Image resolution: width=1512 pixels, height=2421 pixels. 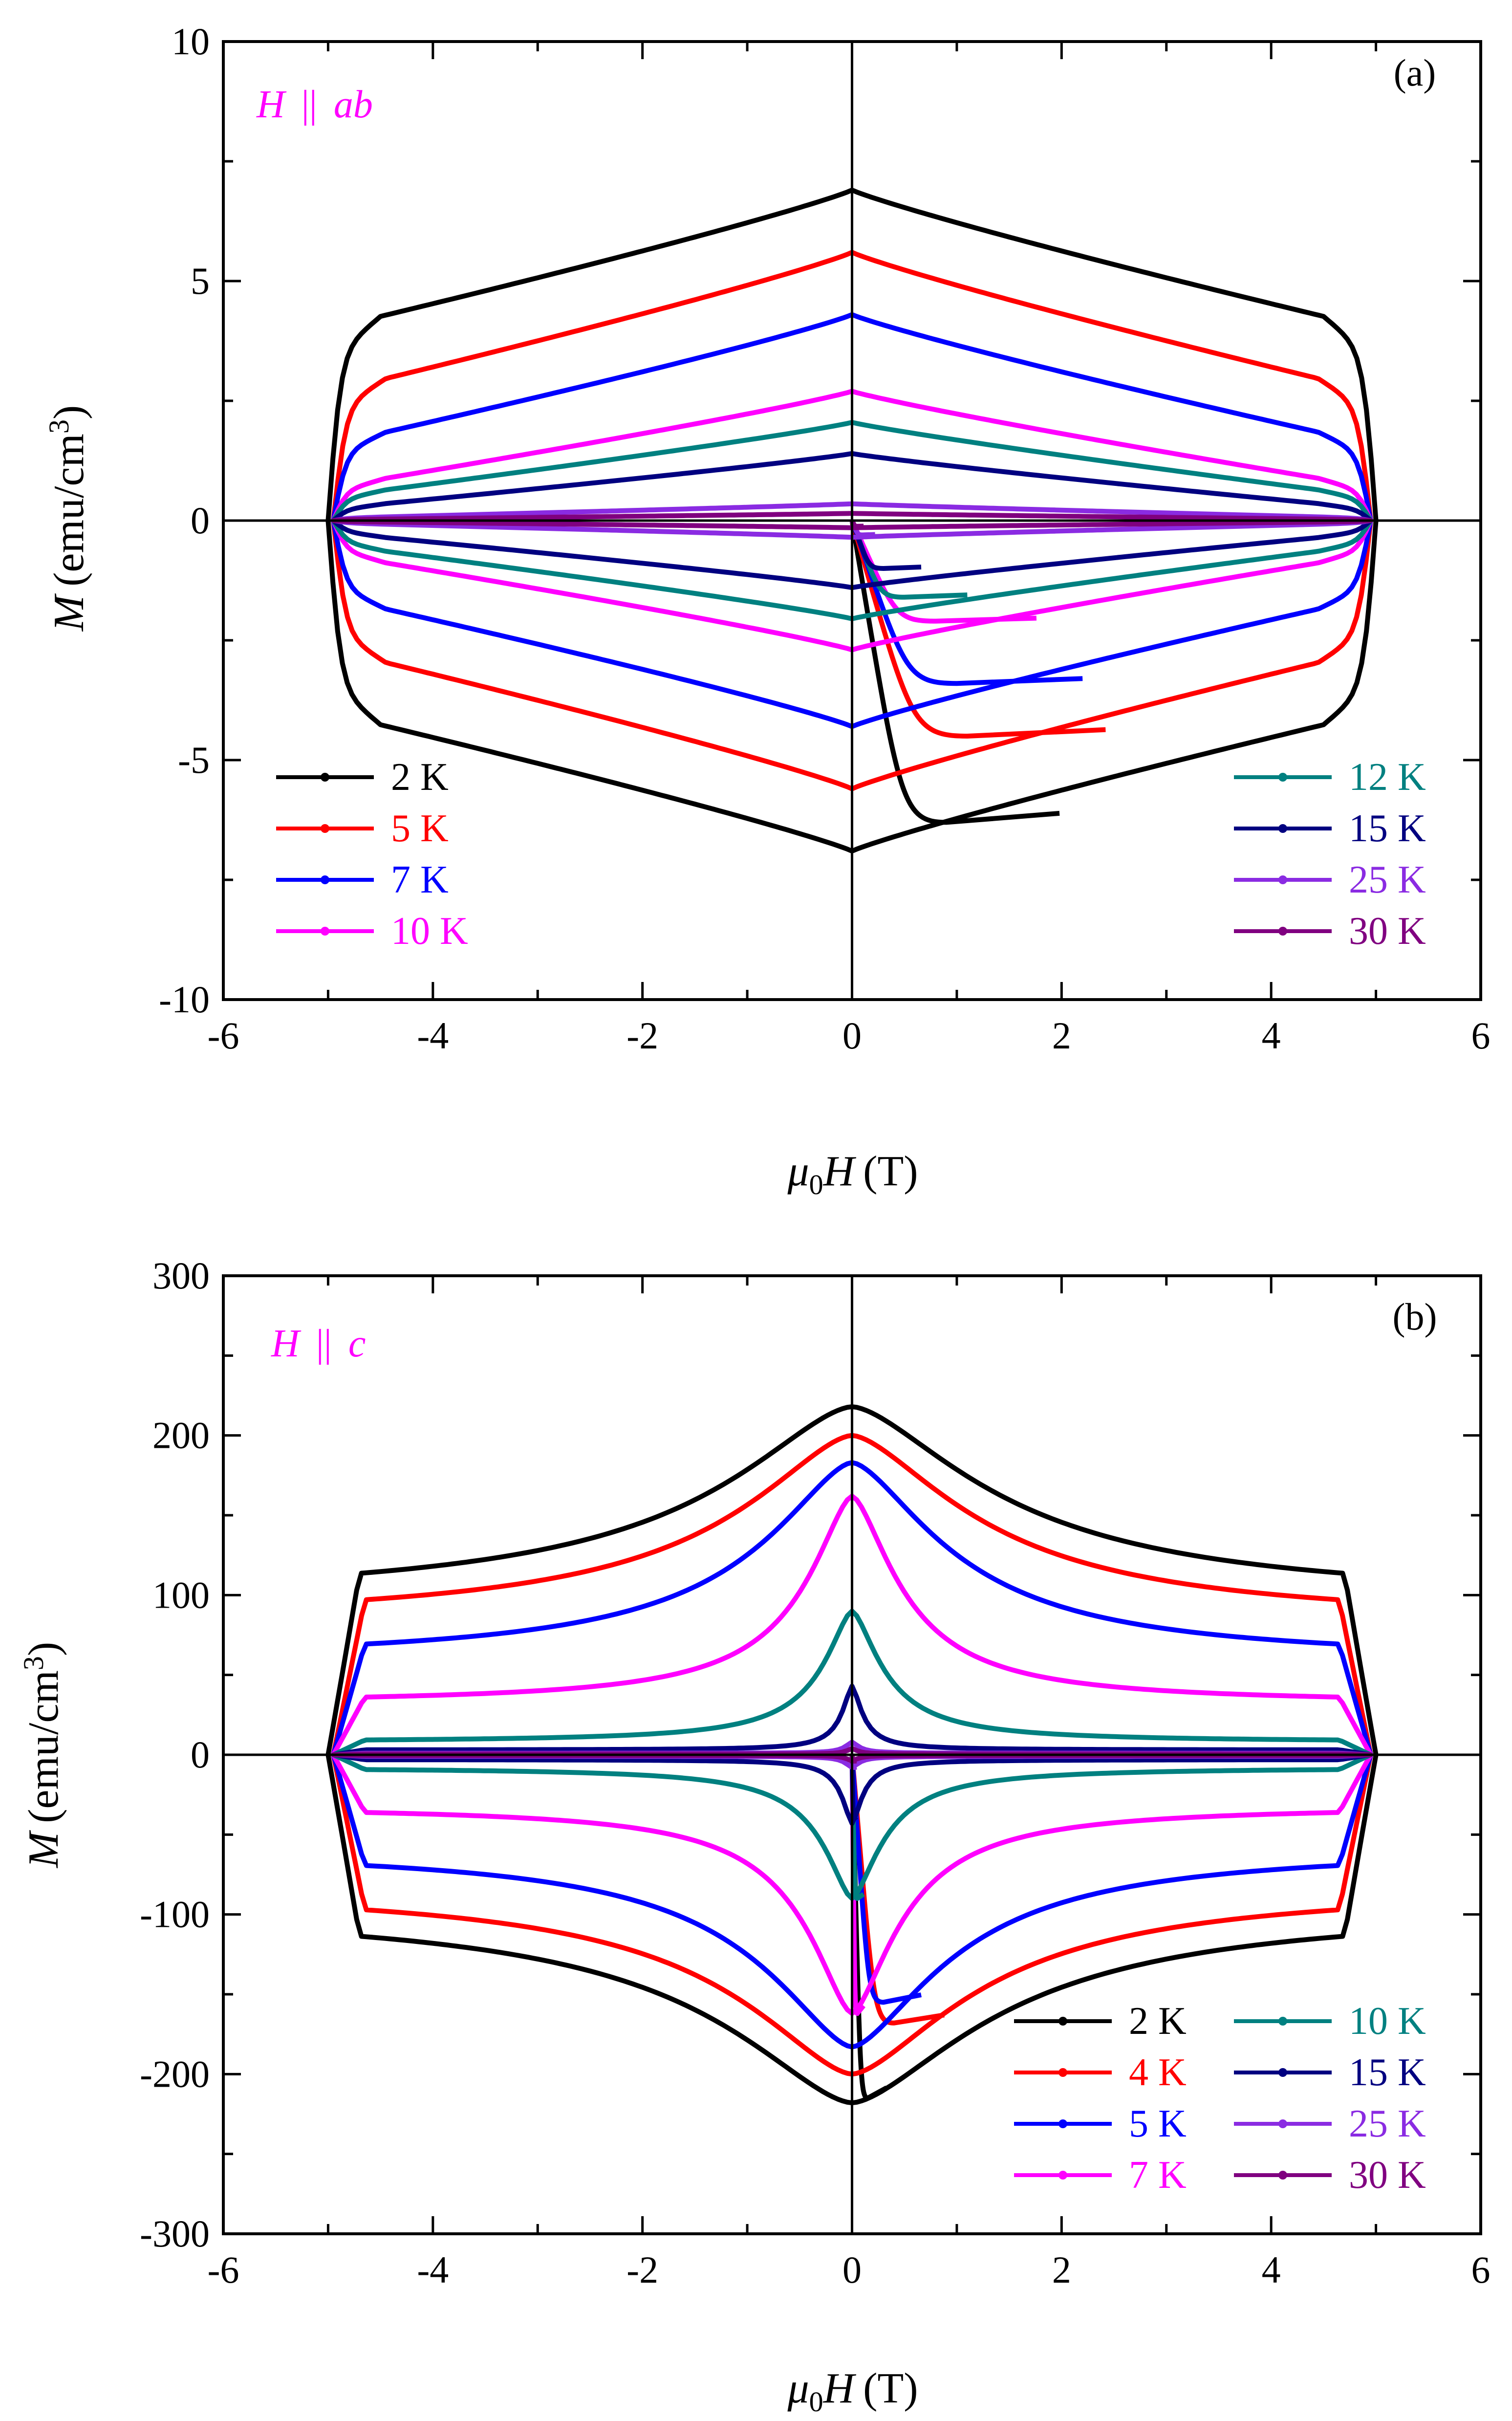 I want to click on panel-a-label: (a), so click(x=1415, y=72).